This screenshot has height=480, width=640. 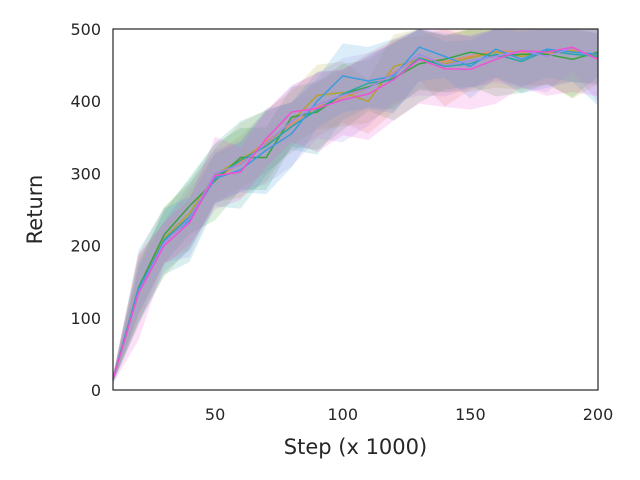 I want to click on y-tick-label: 400, so click(x=85, y=101).